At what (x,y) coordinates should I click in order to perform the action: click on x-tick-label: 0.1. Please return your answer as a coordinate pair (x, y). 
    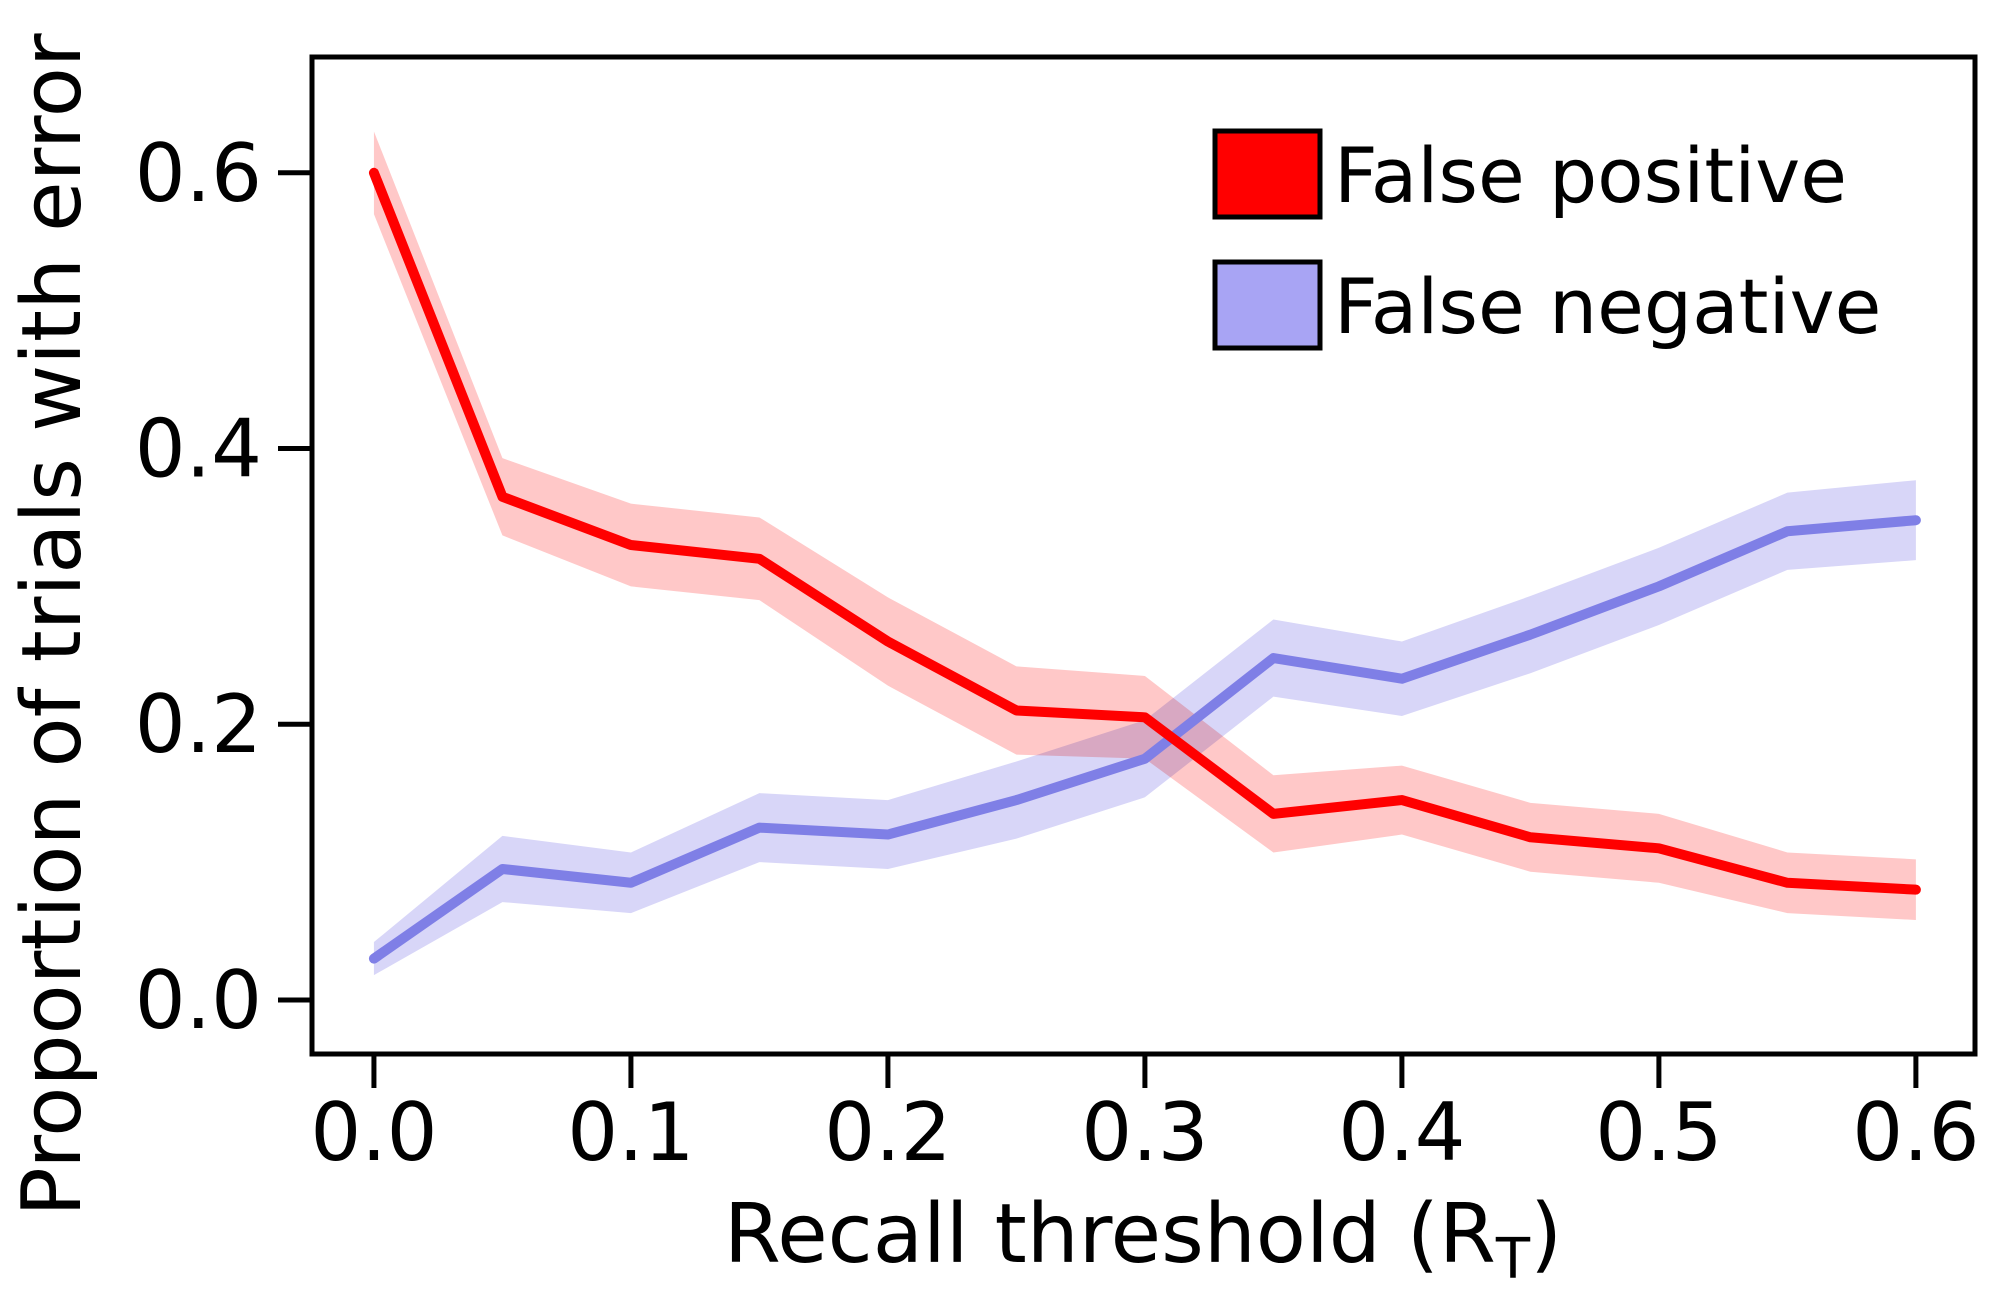
    Looking at the image, I should click on (630, 1132).